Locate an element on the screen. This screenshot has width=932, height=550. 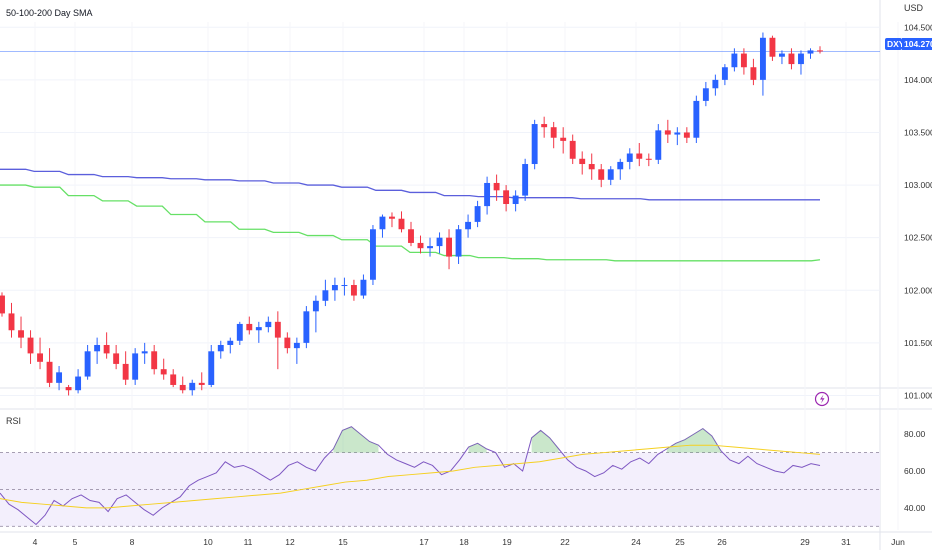
last-price-label: 104.270 is located at coordinates (918, 44).